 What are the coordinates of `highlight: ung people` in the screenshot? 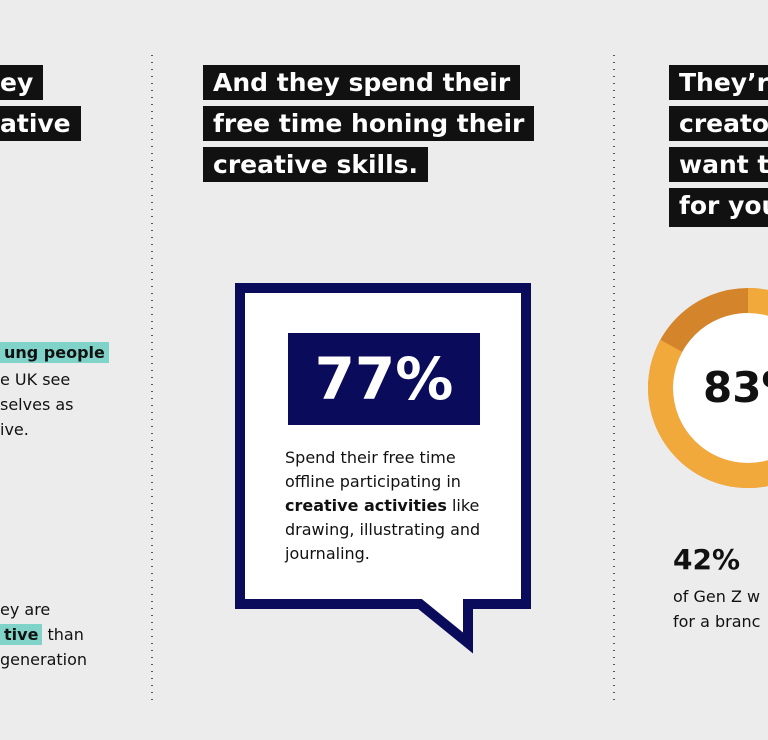 It's located at (54, 352).